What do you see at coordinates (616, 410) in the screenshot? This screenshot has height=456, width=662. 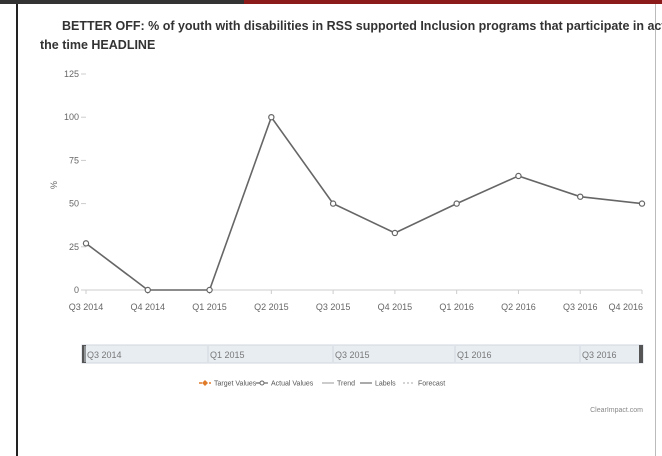 I see `credit-text: ClearImpact.com` at bounding box center [616, 410].